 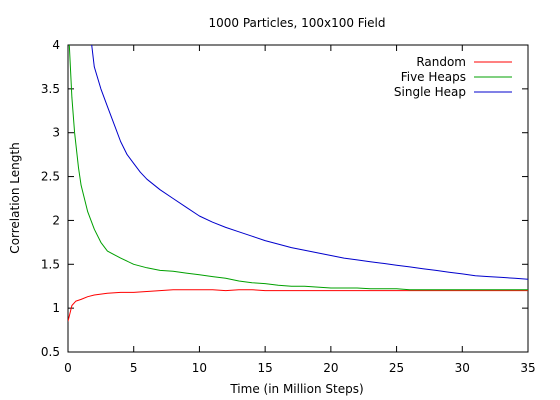 What do you see at coordinates (68, 368) in the screenshot?
I see `x-tick-label: 0` at bounding box center [68, 368].